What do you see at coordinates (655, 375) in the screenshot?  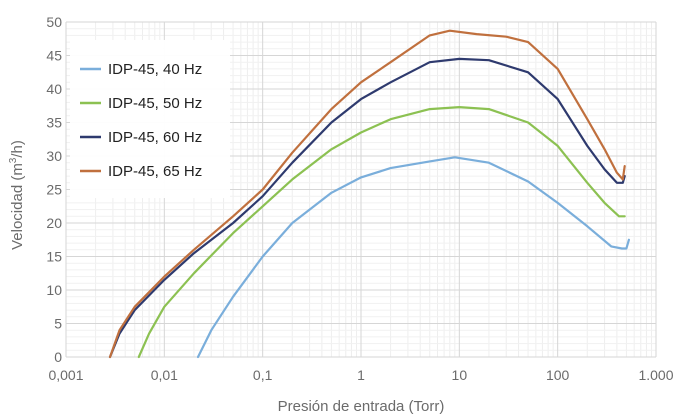 I see `x-tick-label: 1.000` at bounding box center [655, 375].